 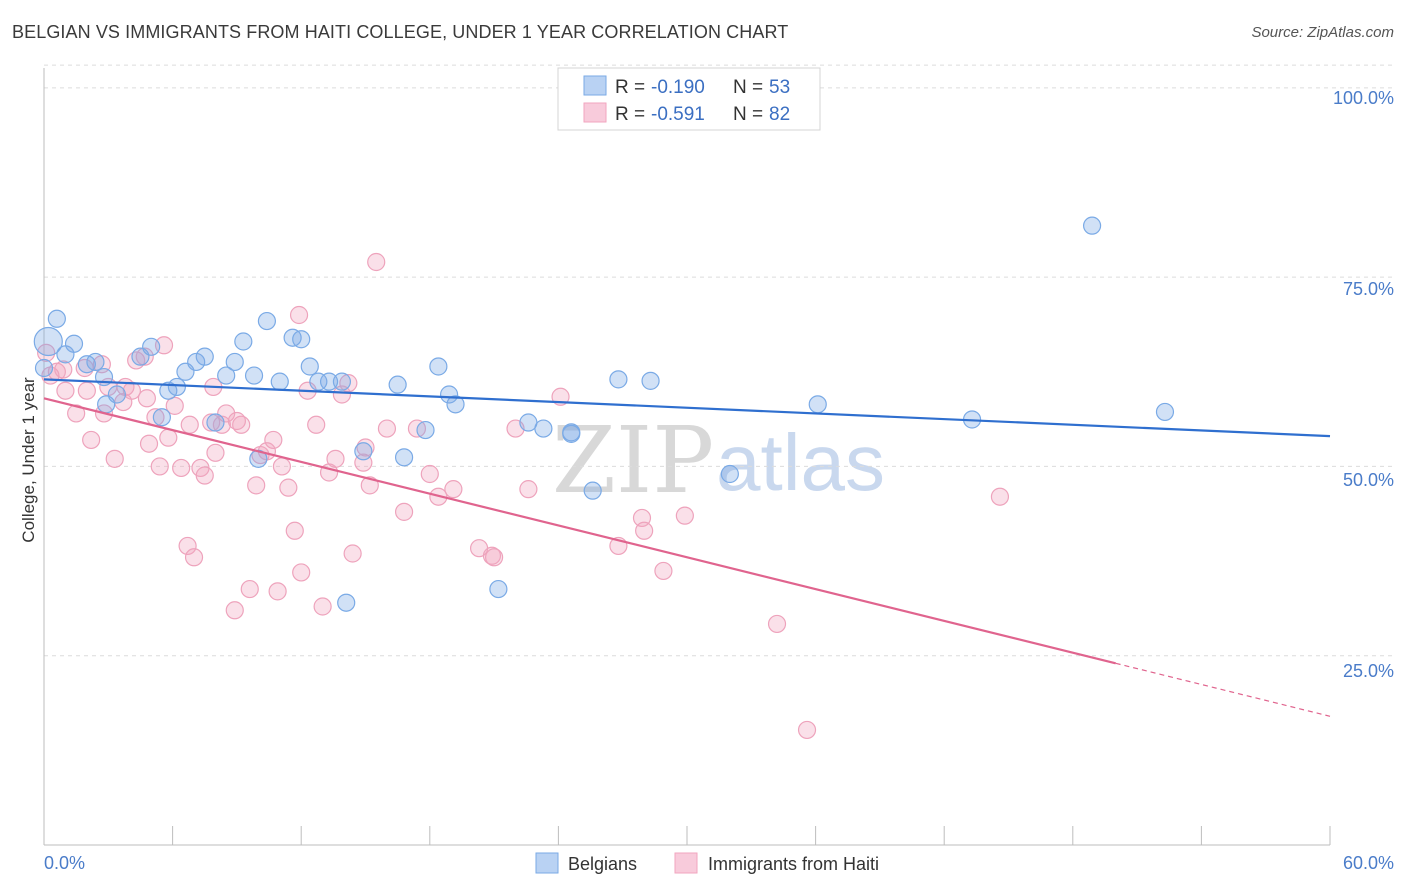 What do you see at coordinates (1223, 689) in the screenshot?
I see `haiti-trend-extension` at bounding box center [1223, 689].